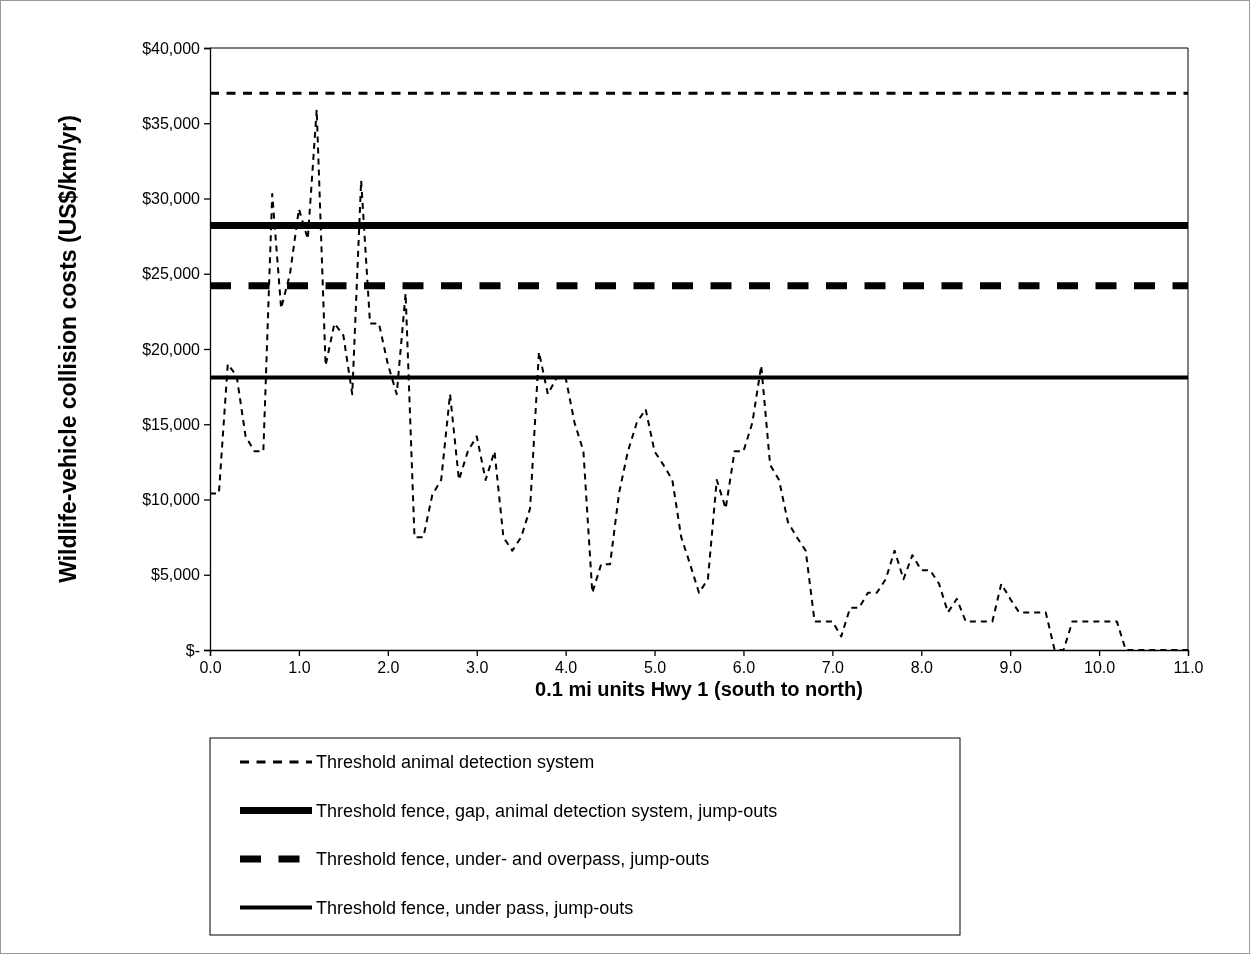 The image size is (1250, 954). Describe the element at coordinates (171, 424) in the screenshot. I see `y-tick-label: $15,000` at that location.